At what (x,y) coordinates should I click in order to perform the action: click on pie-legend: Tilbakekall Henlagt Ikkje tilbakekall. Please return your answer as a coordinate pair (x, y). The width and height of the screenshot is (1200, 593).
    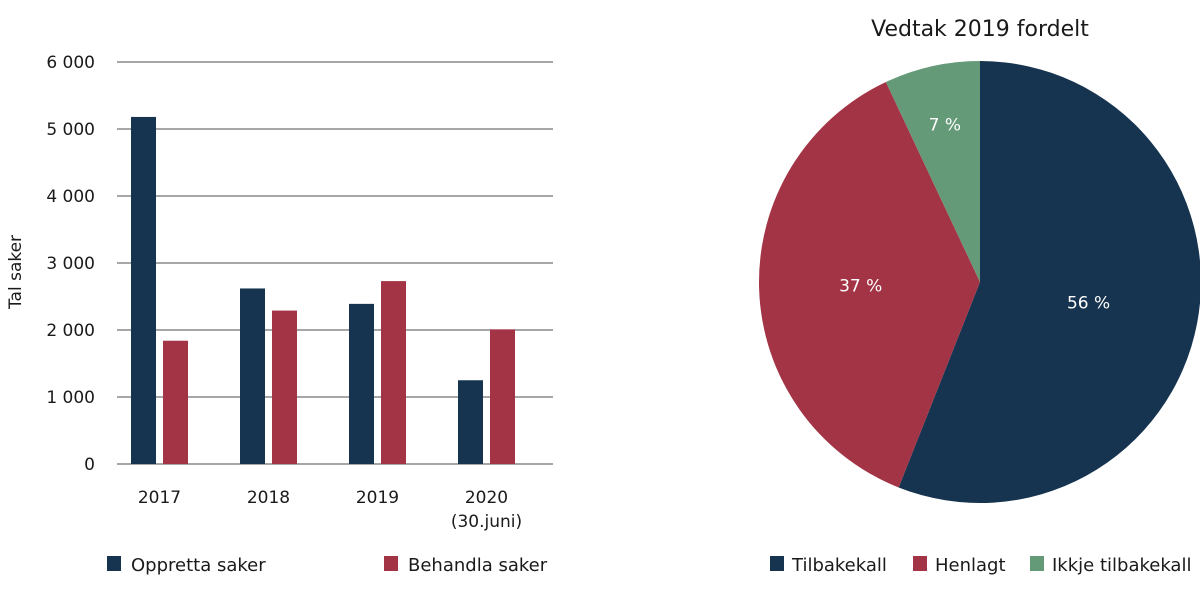
    Looking at the image, I should click on (980, 565).